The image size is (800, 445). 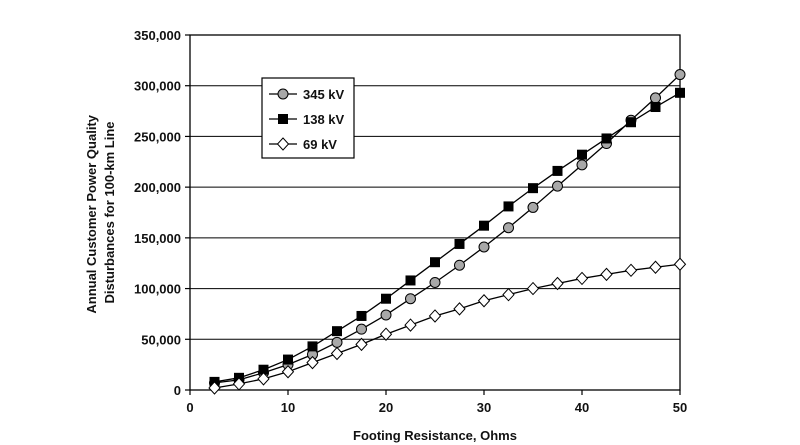 I want to click on y-axis-title-line-1: Annual Customer Power Quality, so click(x=91, y=213).